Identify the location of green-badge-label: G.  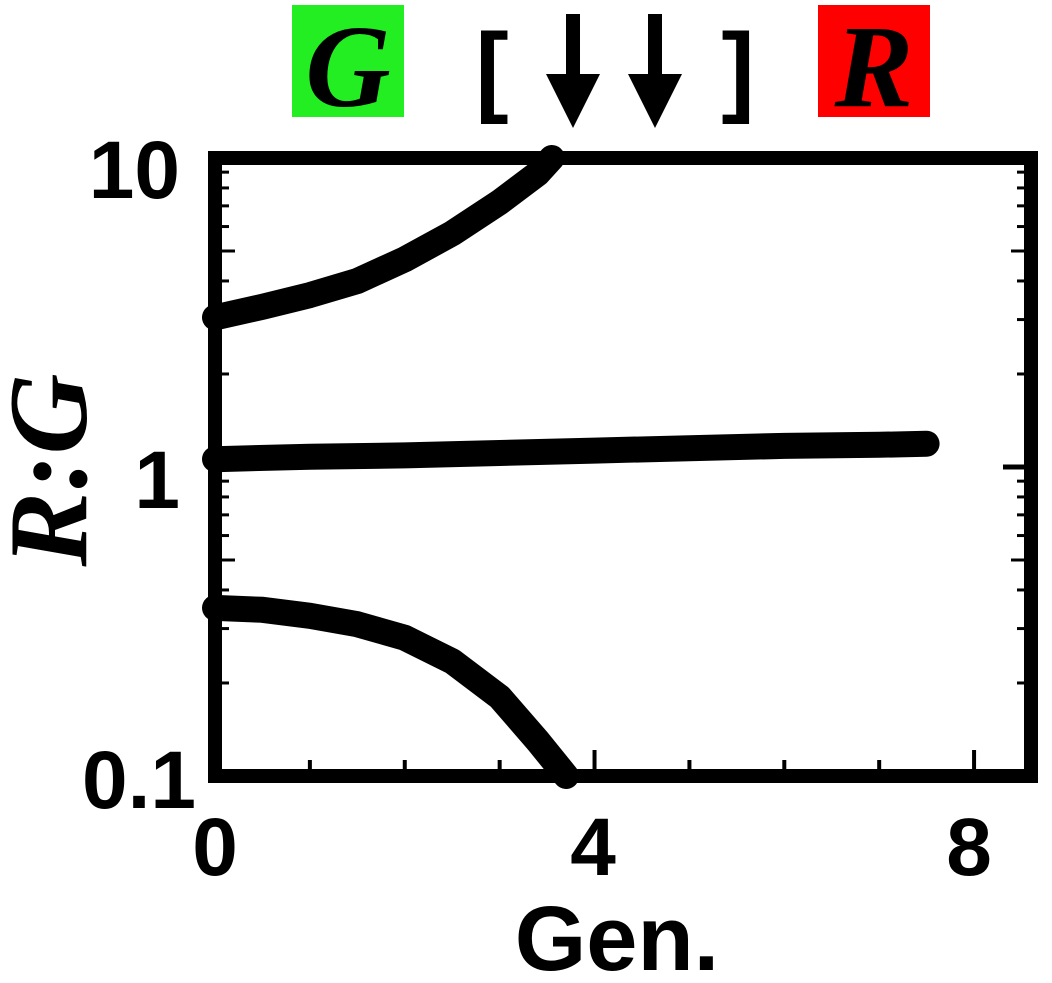
(347, 66).